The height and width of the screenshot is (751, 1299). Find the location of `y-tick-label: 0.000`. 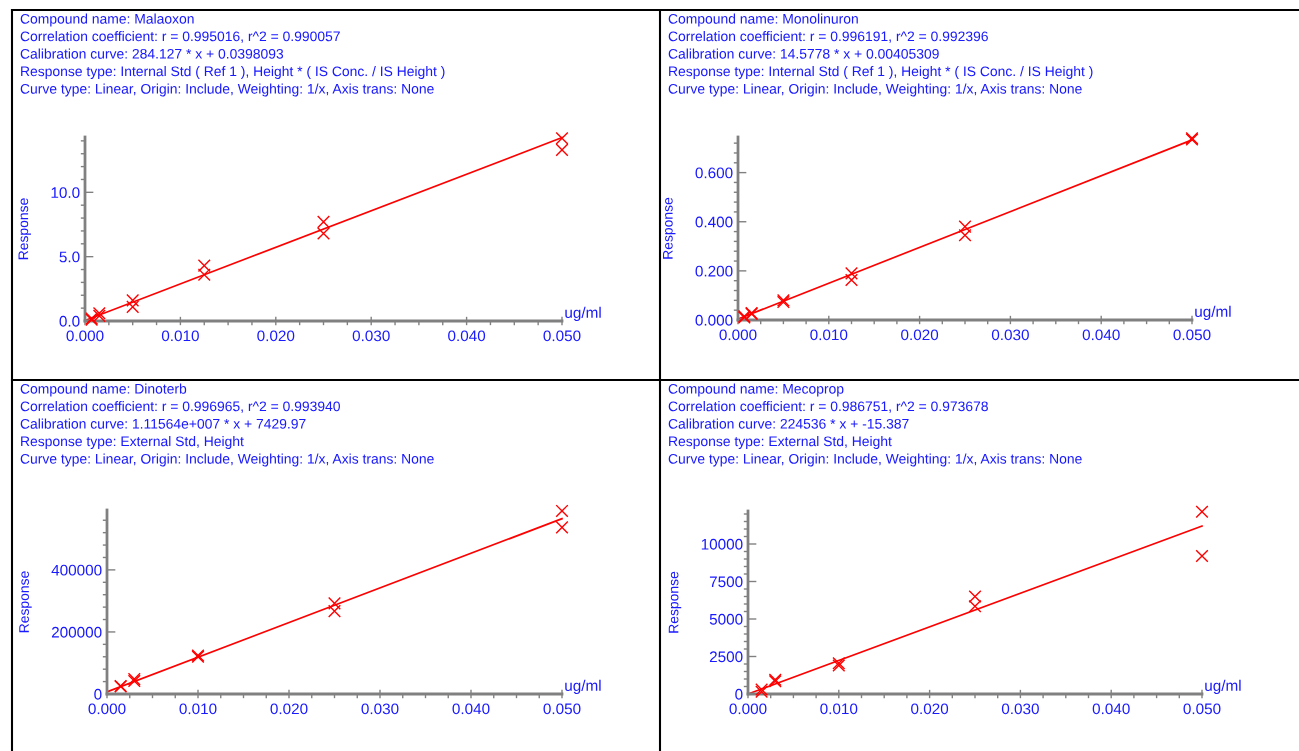

y-tick-label: 0.000 is located at coordinates (714, 320).